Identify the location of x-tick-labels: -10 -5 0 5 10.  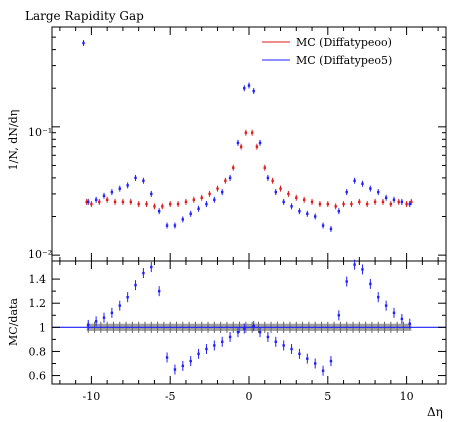
(248, 396).